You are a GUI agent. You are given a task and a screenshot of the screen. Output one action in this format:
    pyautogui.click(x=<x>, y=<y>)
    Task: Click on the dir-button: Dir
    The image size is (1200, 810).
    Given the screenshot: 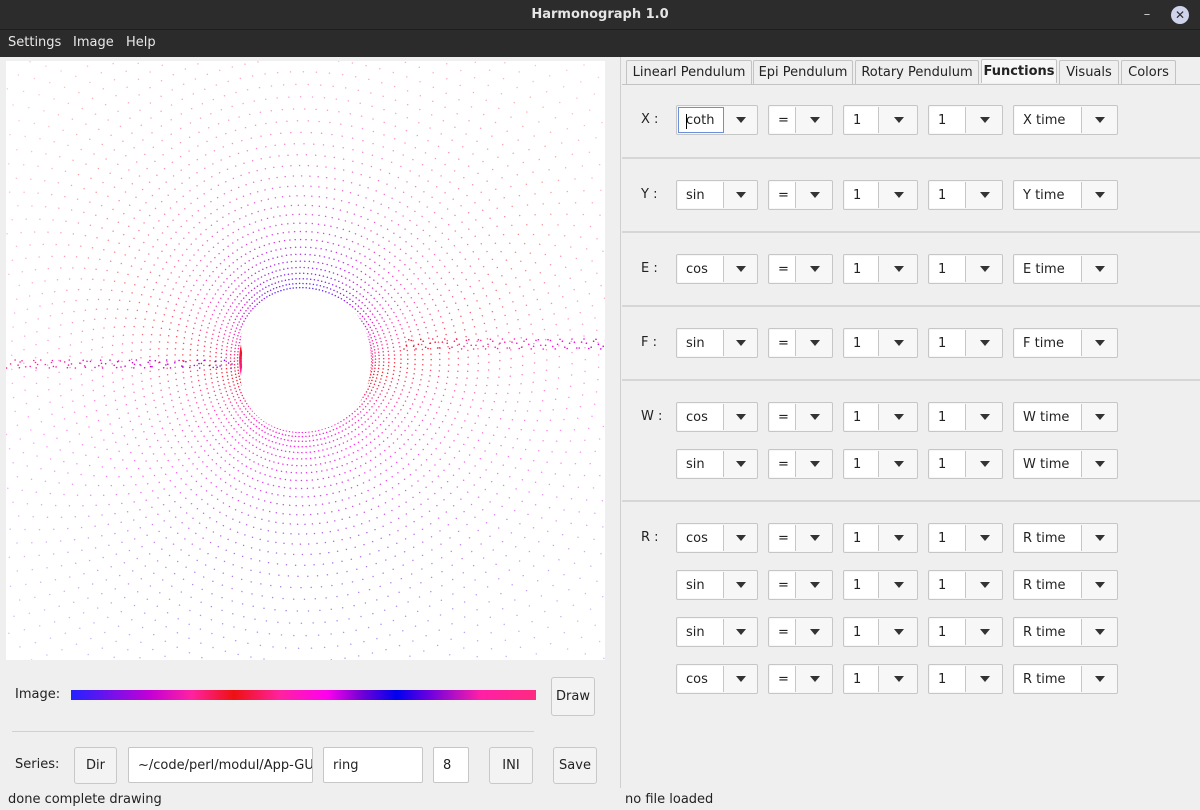 What is the action you would take?
    pyautogui.click(x=95, y=765)
    